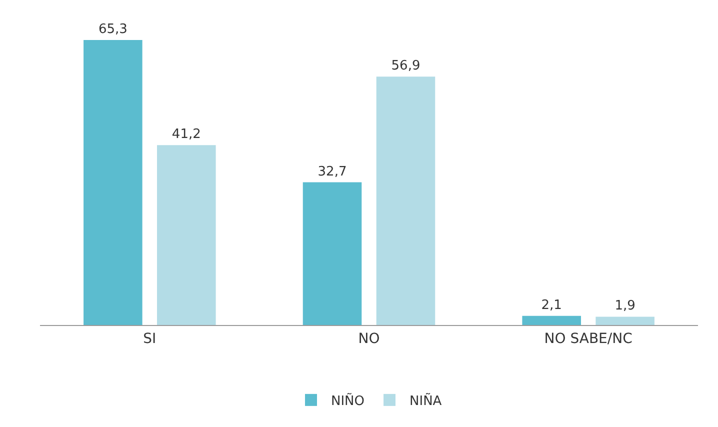 The height and width of the screenshot is (427, 718). I want to click on data-label: 2,1, so click(551, 305).